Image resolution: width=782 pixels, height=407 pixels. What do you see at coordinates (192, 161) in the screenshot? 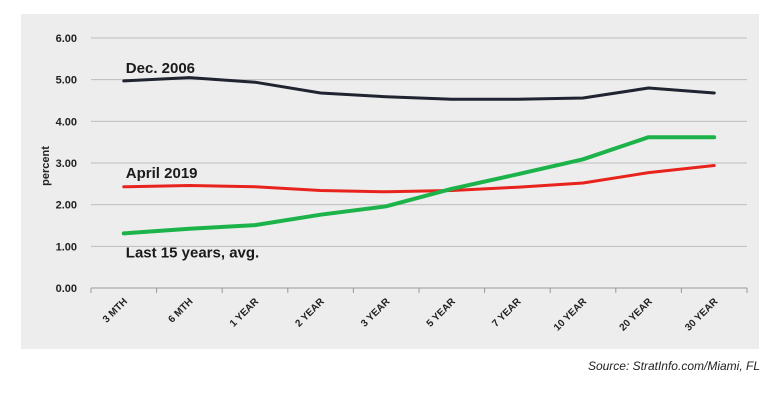
I see `series-labels: Dec. 2006 April 2019 Last 15 years, avg.` at bounding box center [192, 161].